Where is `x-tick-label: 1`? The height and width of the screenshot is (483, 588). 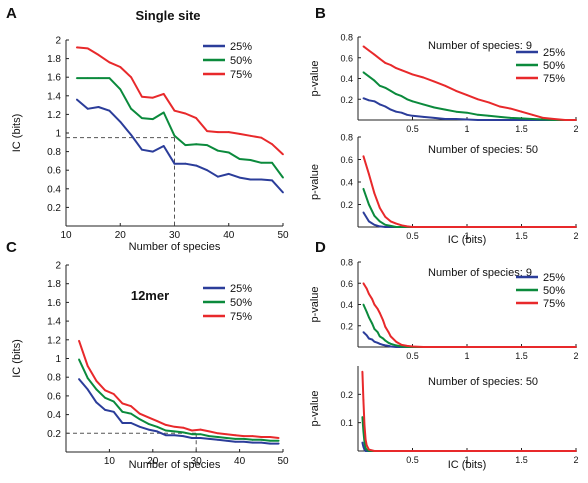
x-tick-label: 1 is located at coordinates (466, 460).